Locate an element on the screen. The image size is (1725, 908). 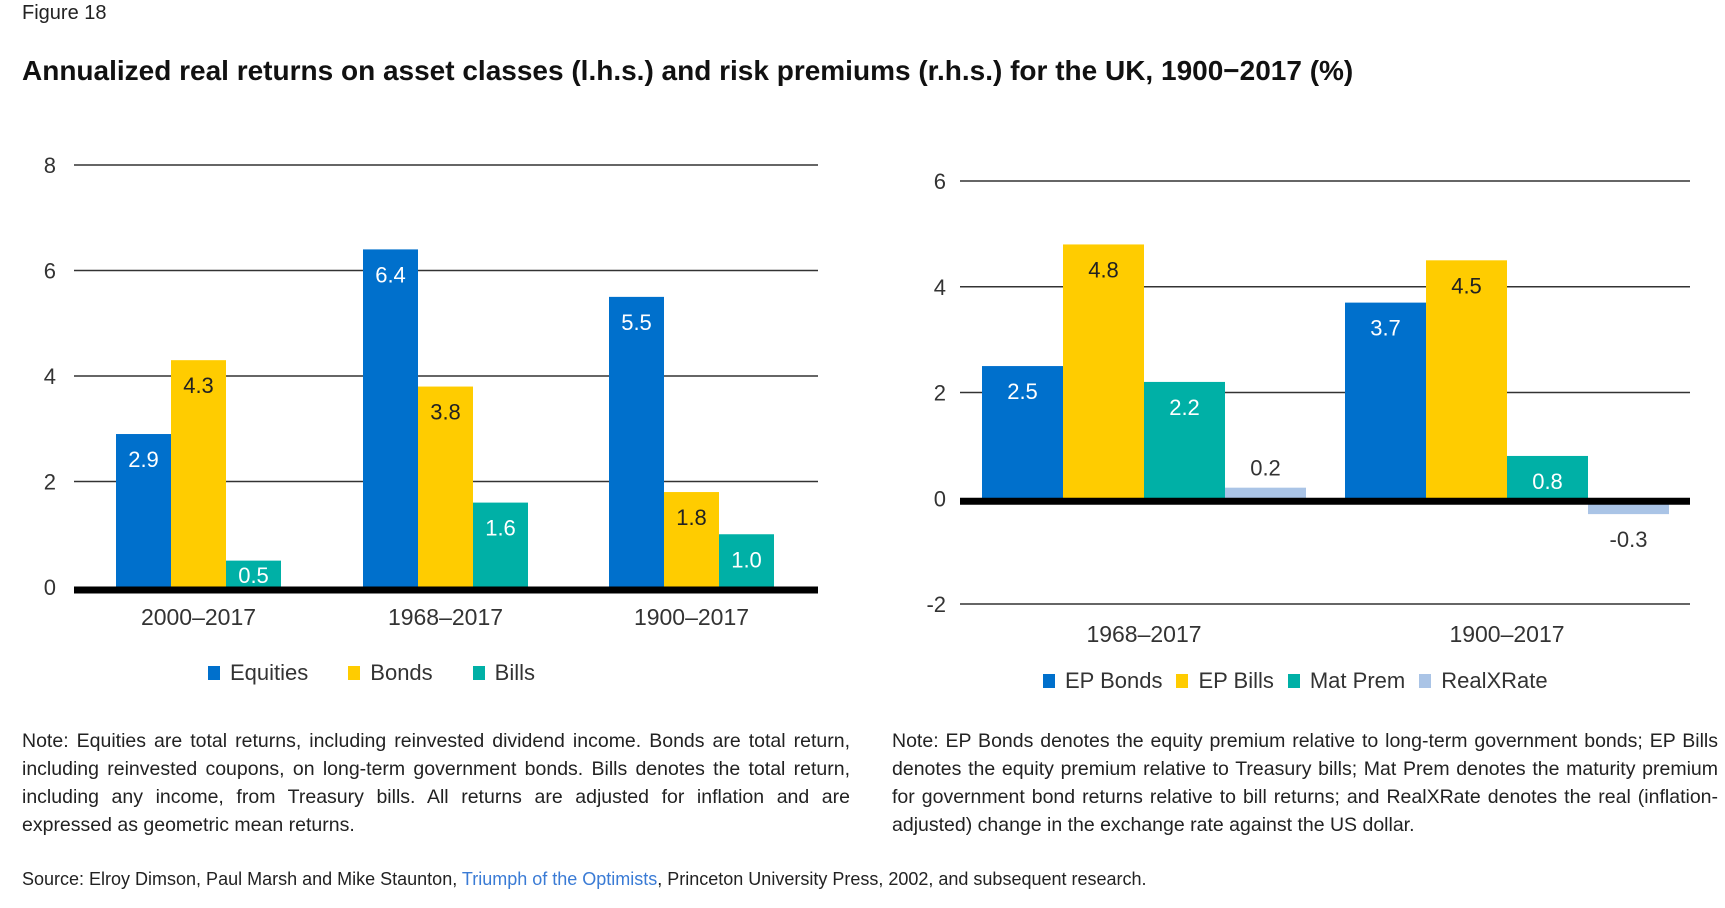
right-chart-legend: EP Bonds EP Bills Mat Prem RealXRate is located at coordinates (1295, 681).